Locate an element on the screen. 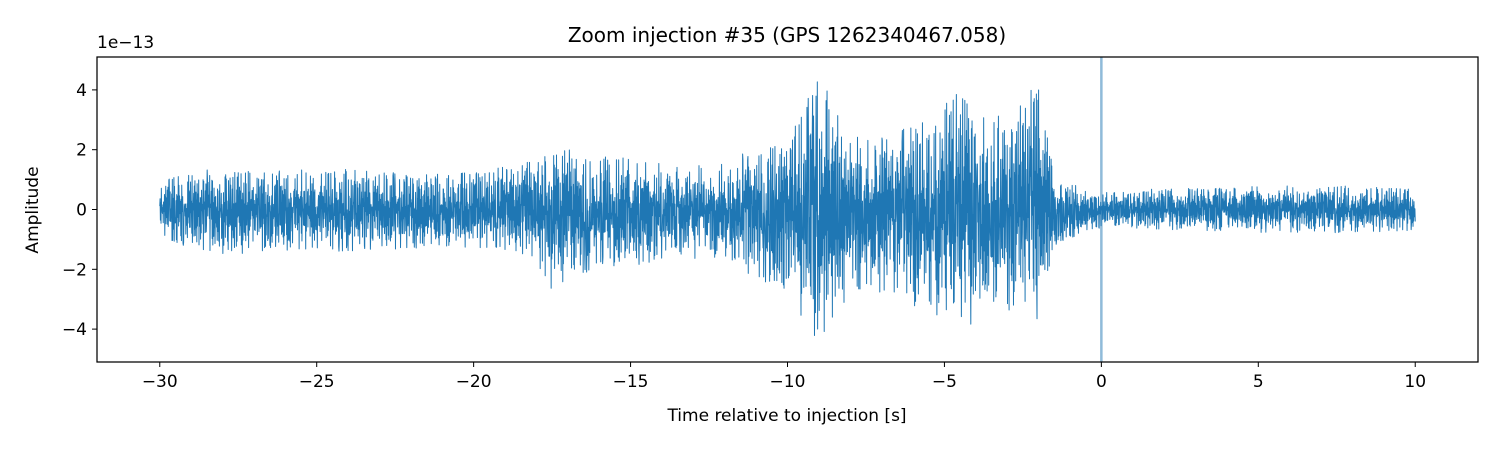  x-axis: −30 −25 −20 −15 −10 −5 0 5 10 is located at coordinates (784, 377).